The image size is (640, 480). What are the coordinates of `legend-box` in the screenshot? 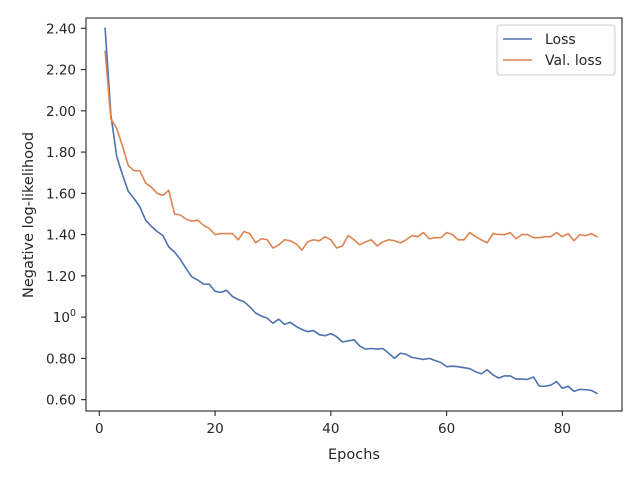 It's located at (556, 50).